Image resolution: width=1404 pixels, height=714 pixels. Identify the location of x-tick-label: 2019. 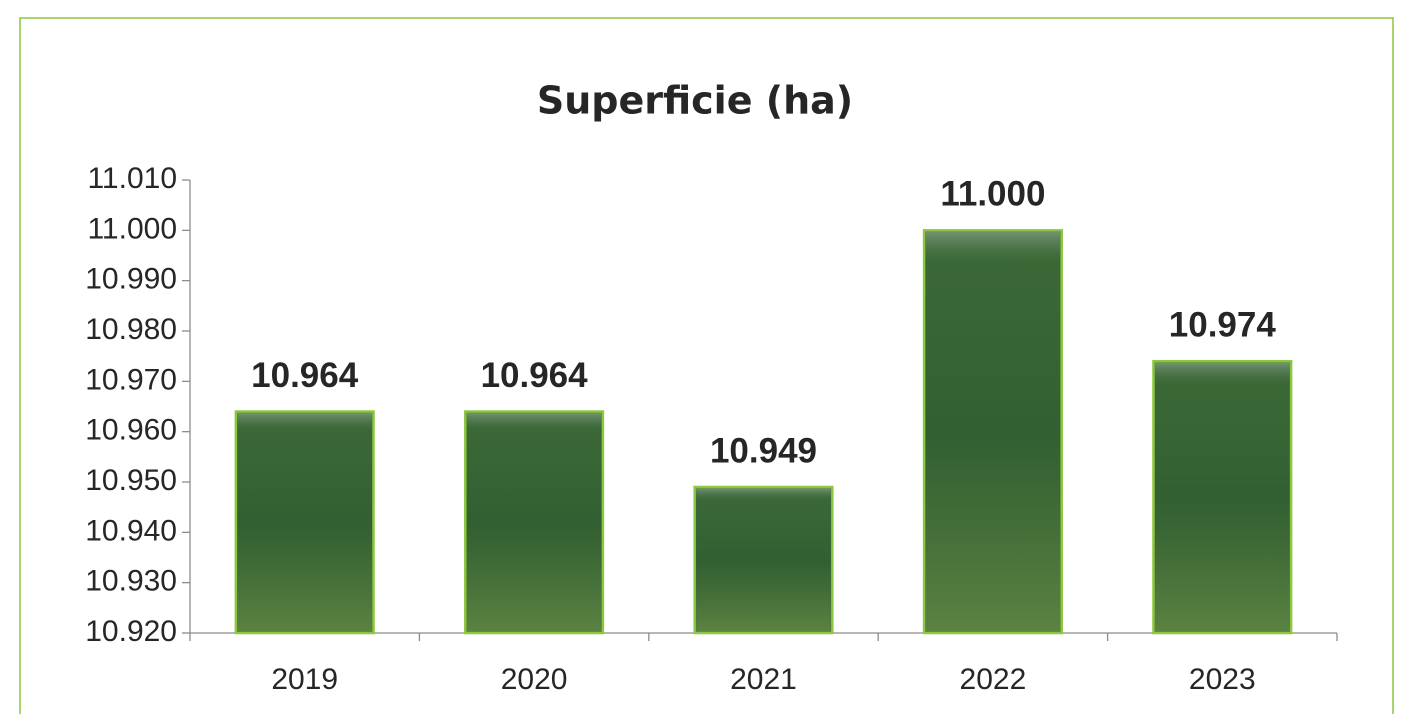
(304, 679).